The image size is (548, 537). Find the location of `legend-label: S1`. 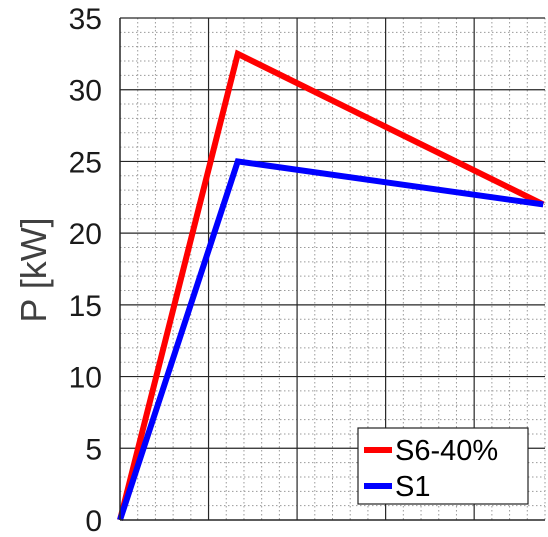

legend-label: S1 is located at coordinates (412, 487).